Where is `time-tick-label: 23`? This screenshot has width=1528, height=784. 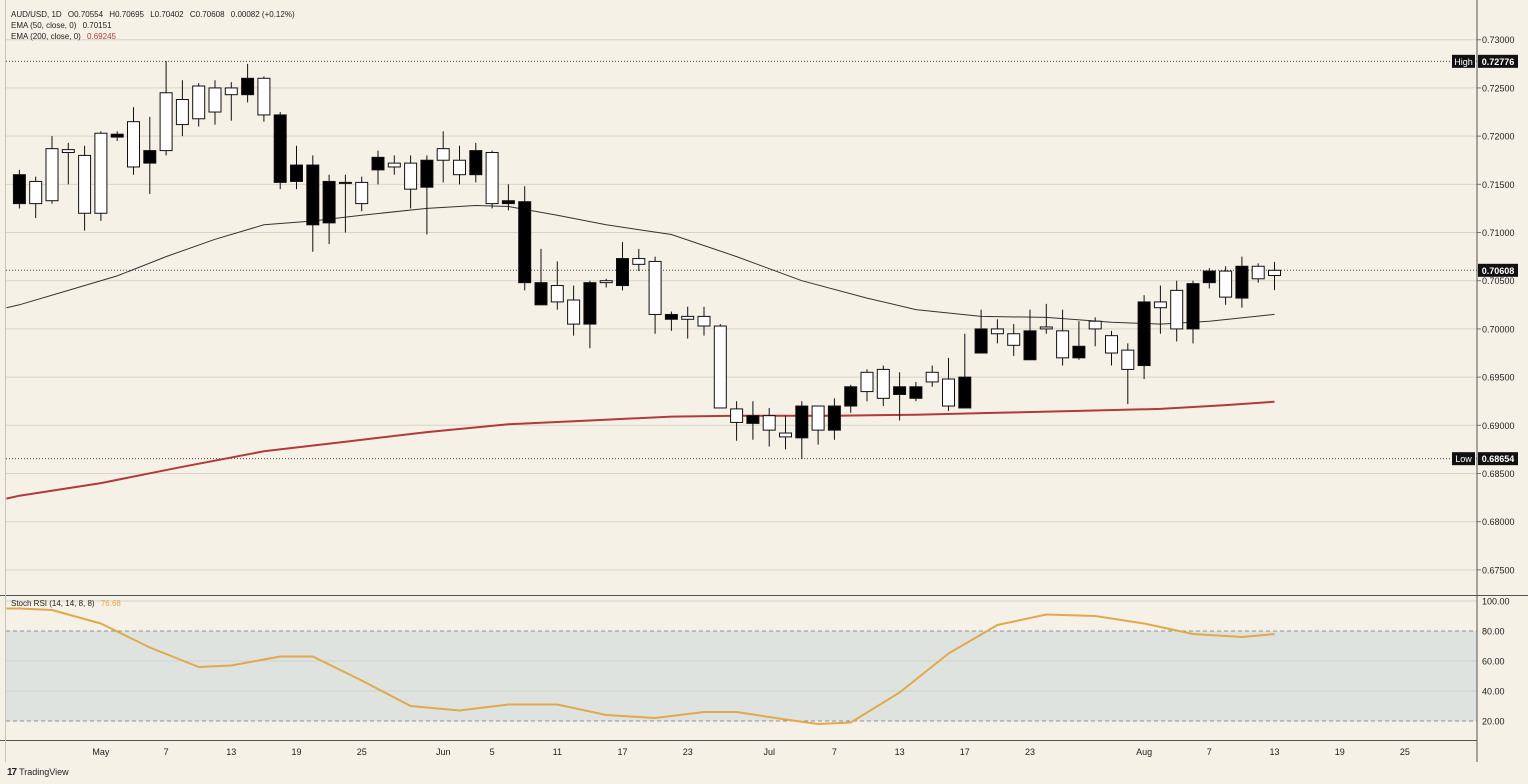 time-tick-label: 23 is located at coordinates (1030, 752).